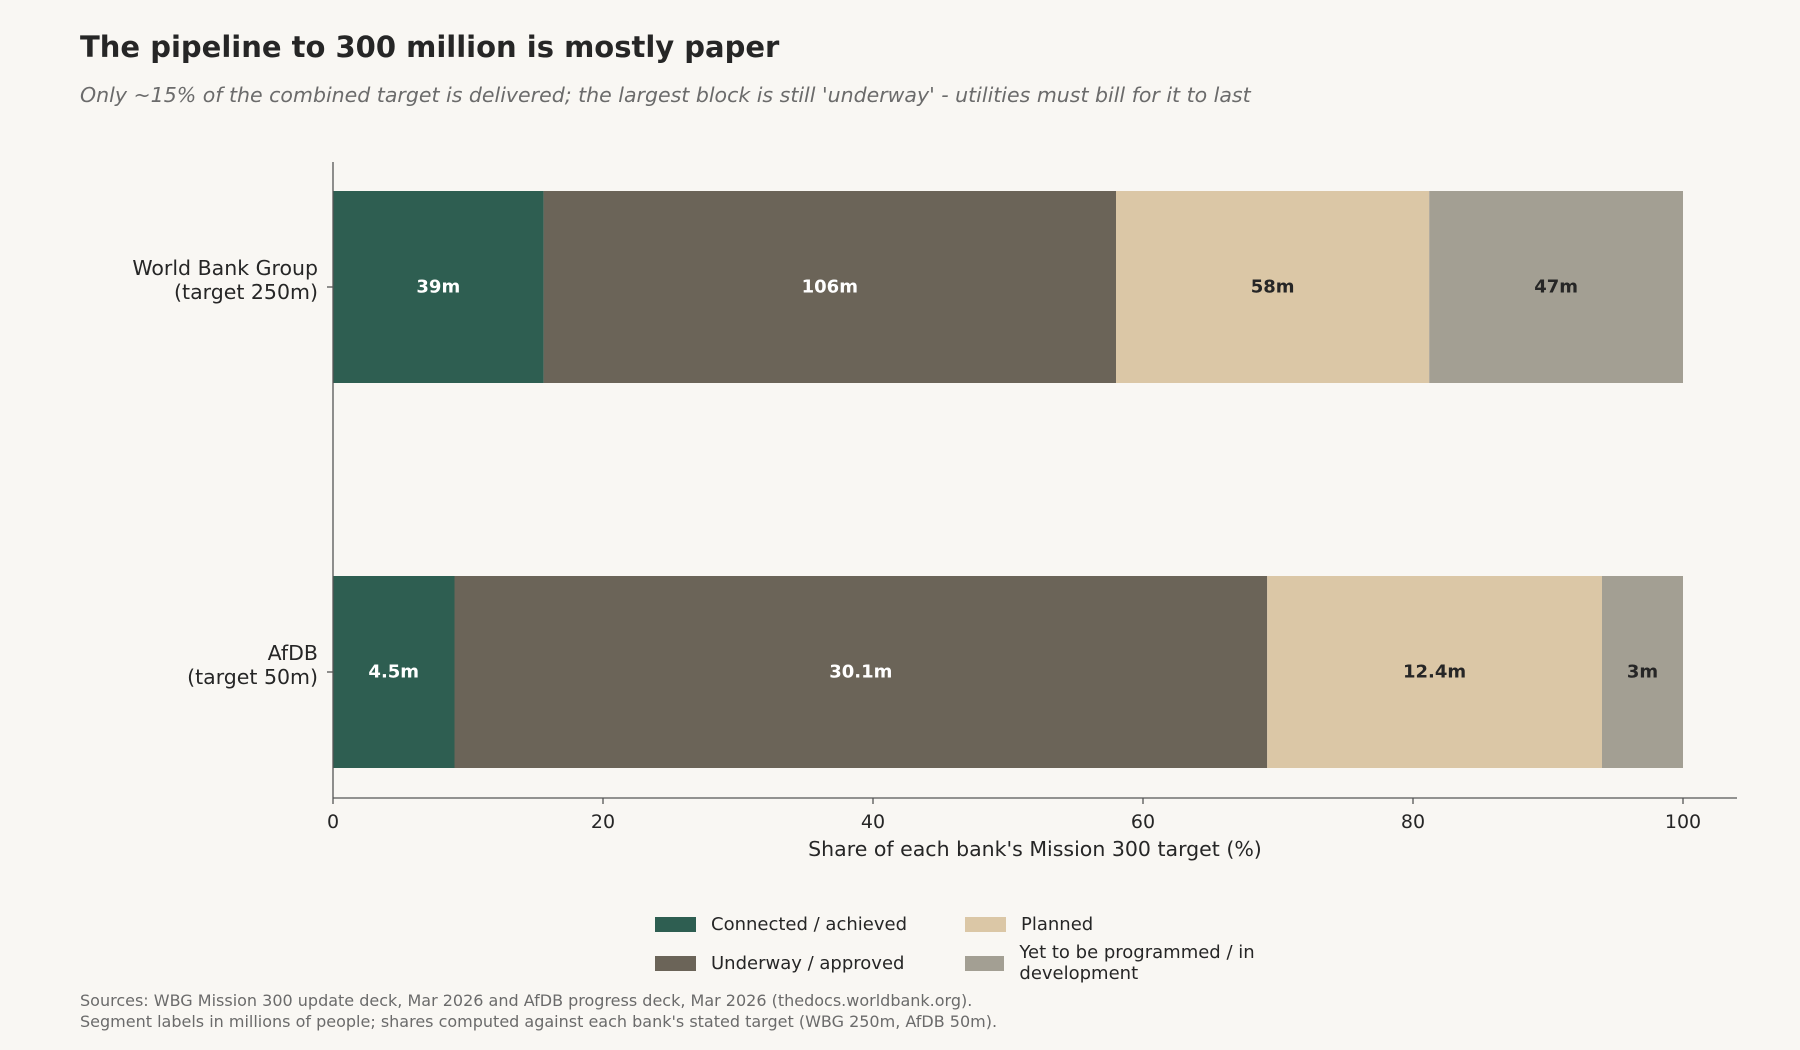  Describe the element at coordinates (675, 963) in the screenshot. I see `legend-swatch-underway` at that location.